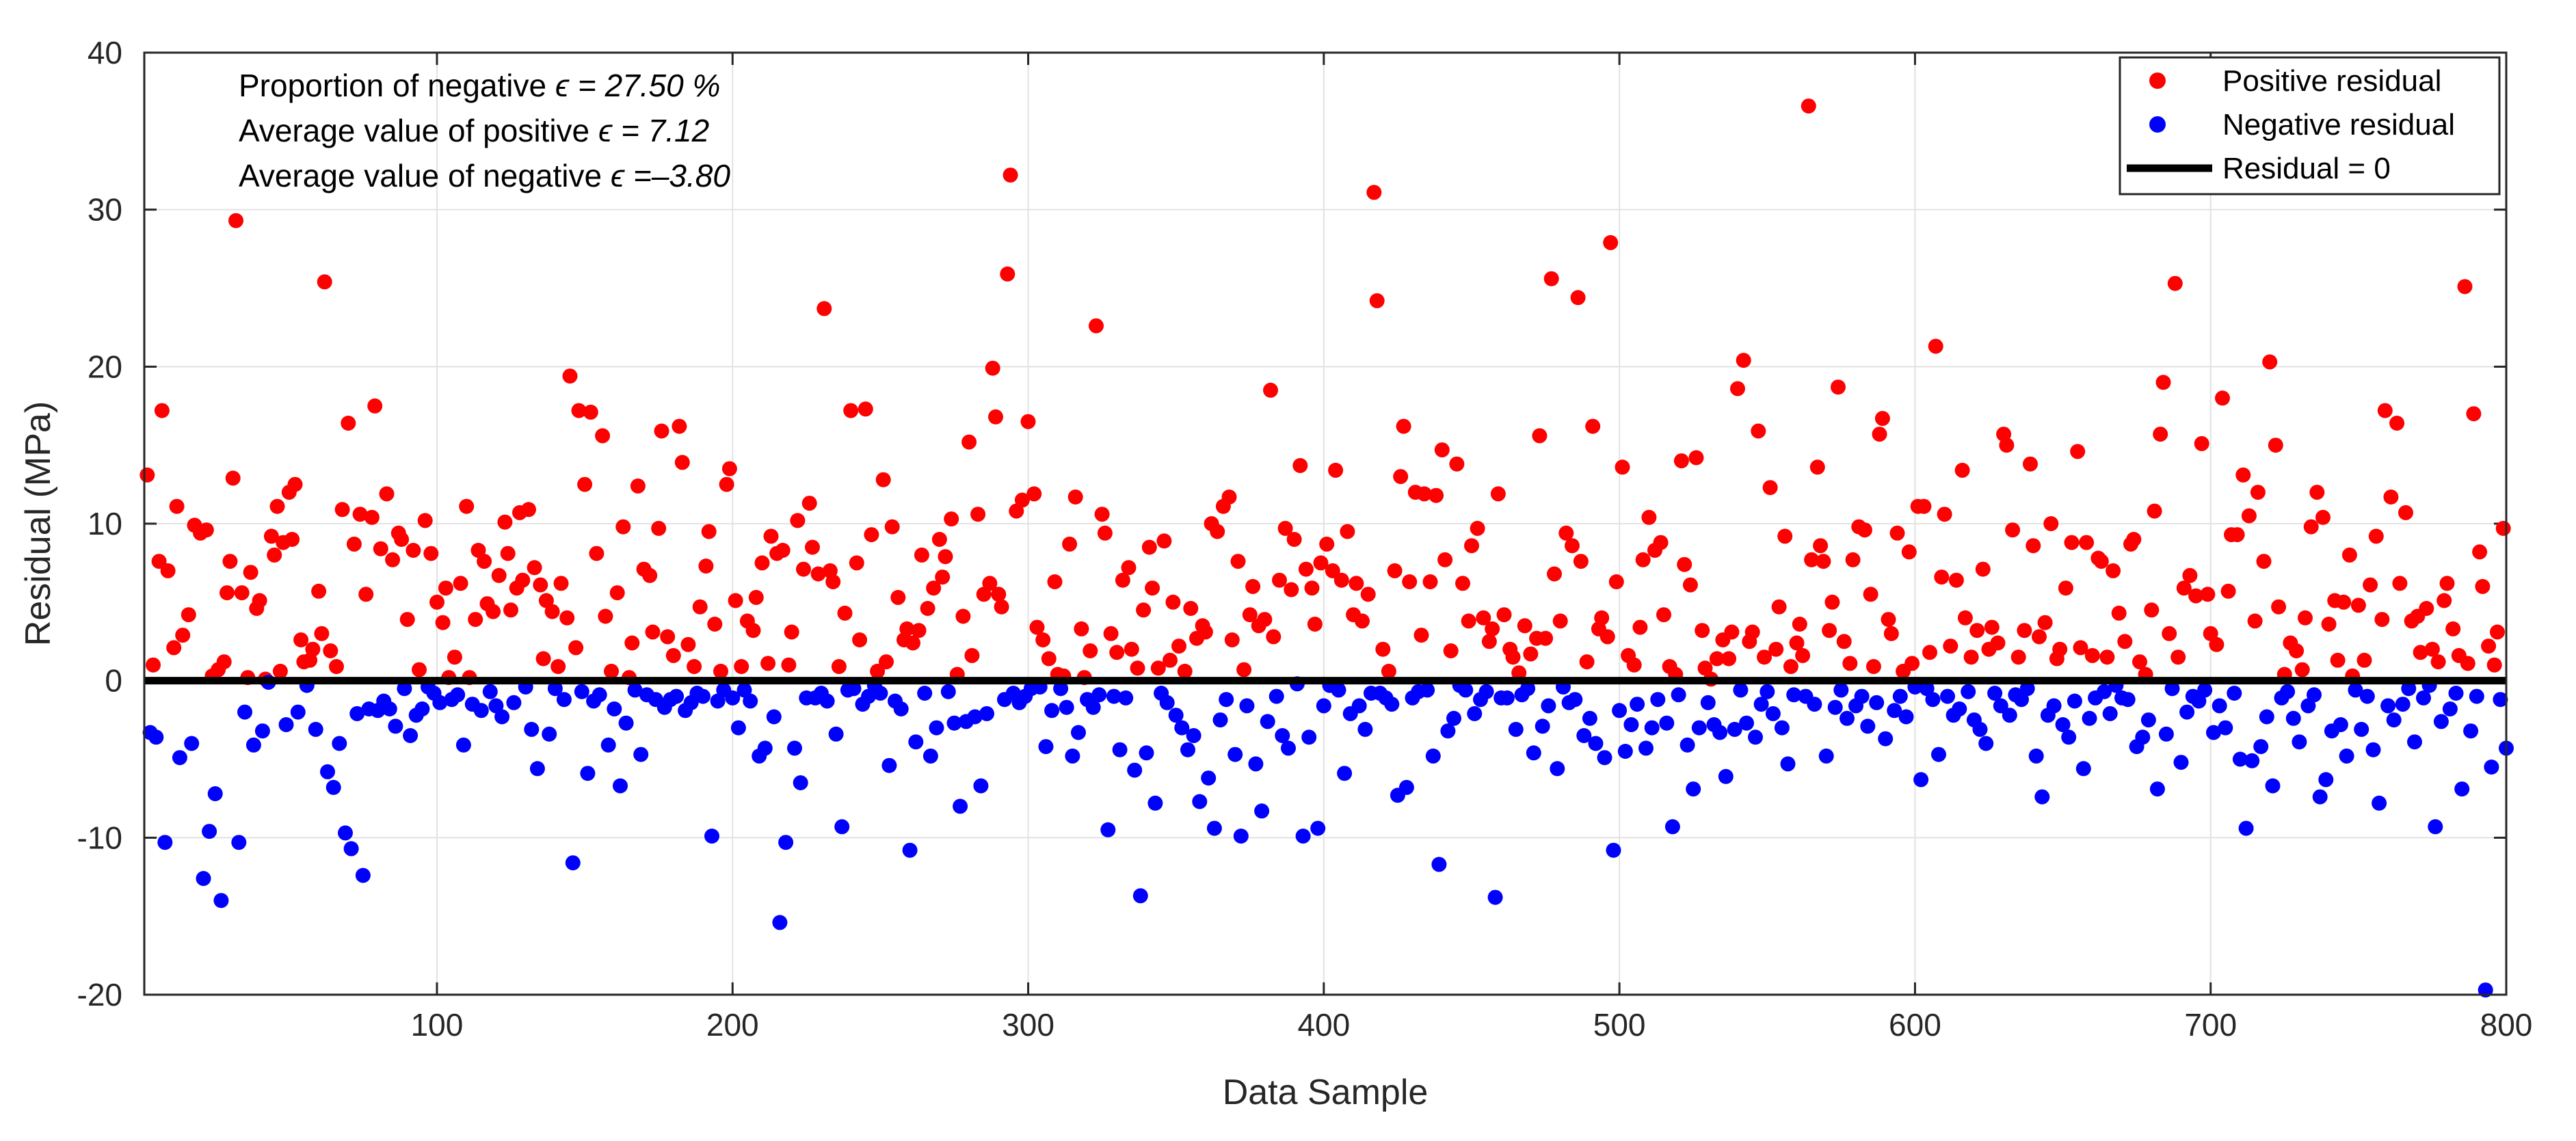 The width and height of the screenshot is (2576, 1141). What do you see at coordinates (2506, 1025) in the screenshot?
I see `x-tick-label: 800` at bounding box center [2506, 1025].